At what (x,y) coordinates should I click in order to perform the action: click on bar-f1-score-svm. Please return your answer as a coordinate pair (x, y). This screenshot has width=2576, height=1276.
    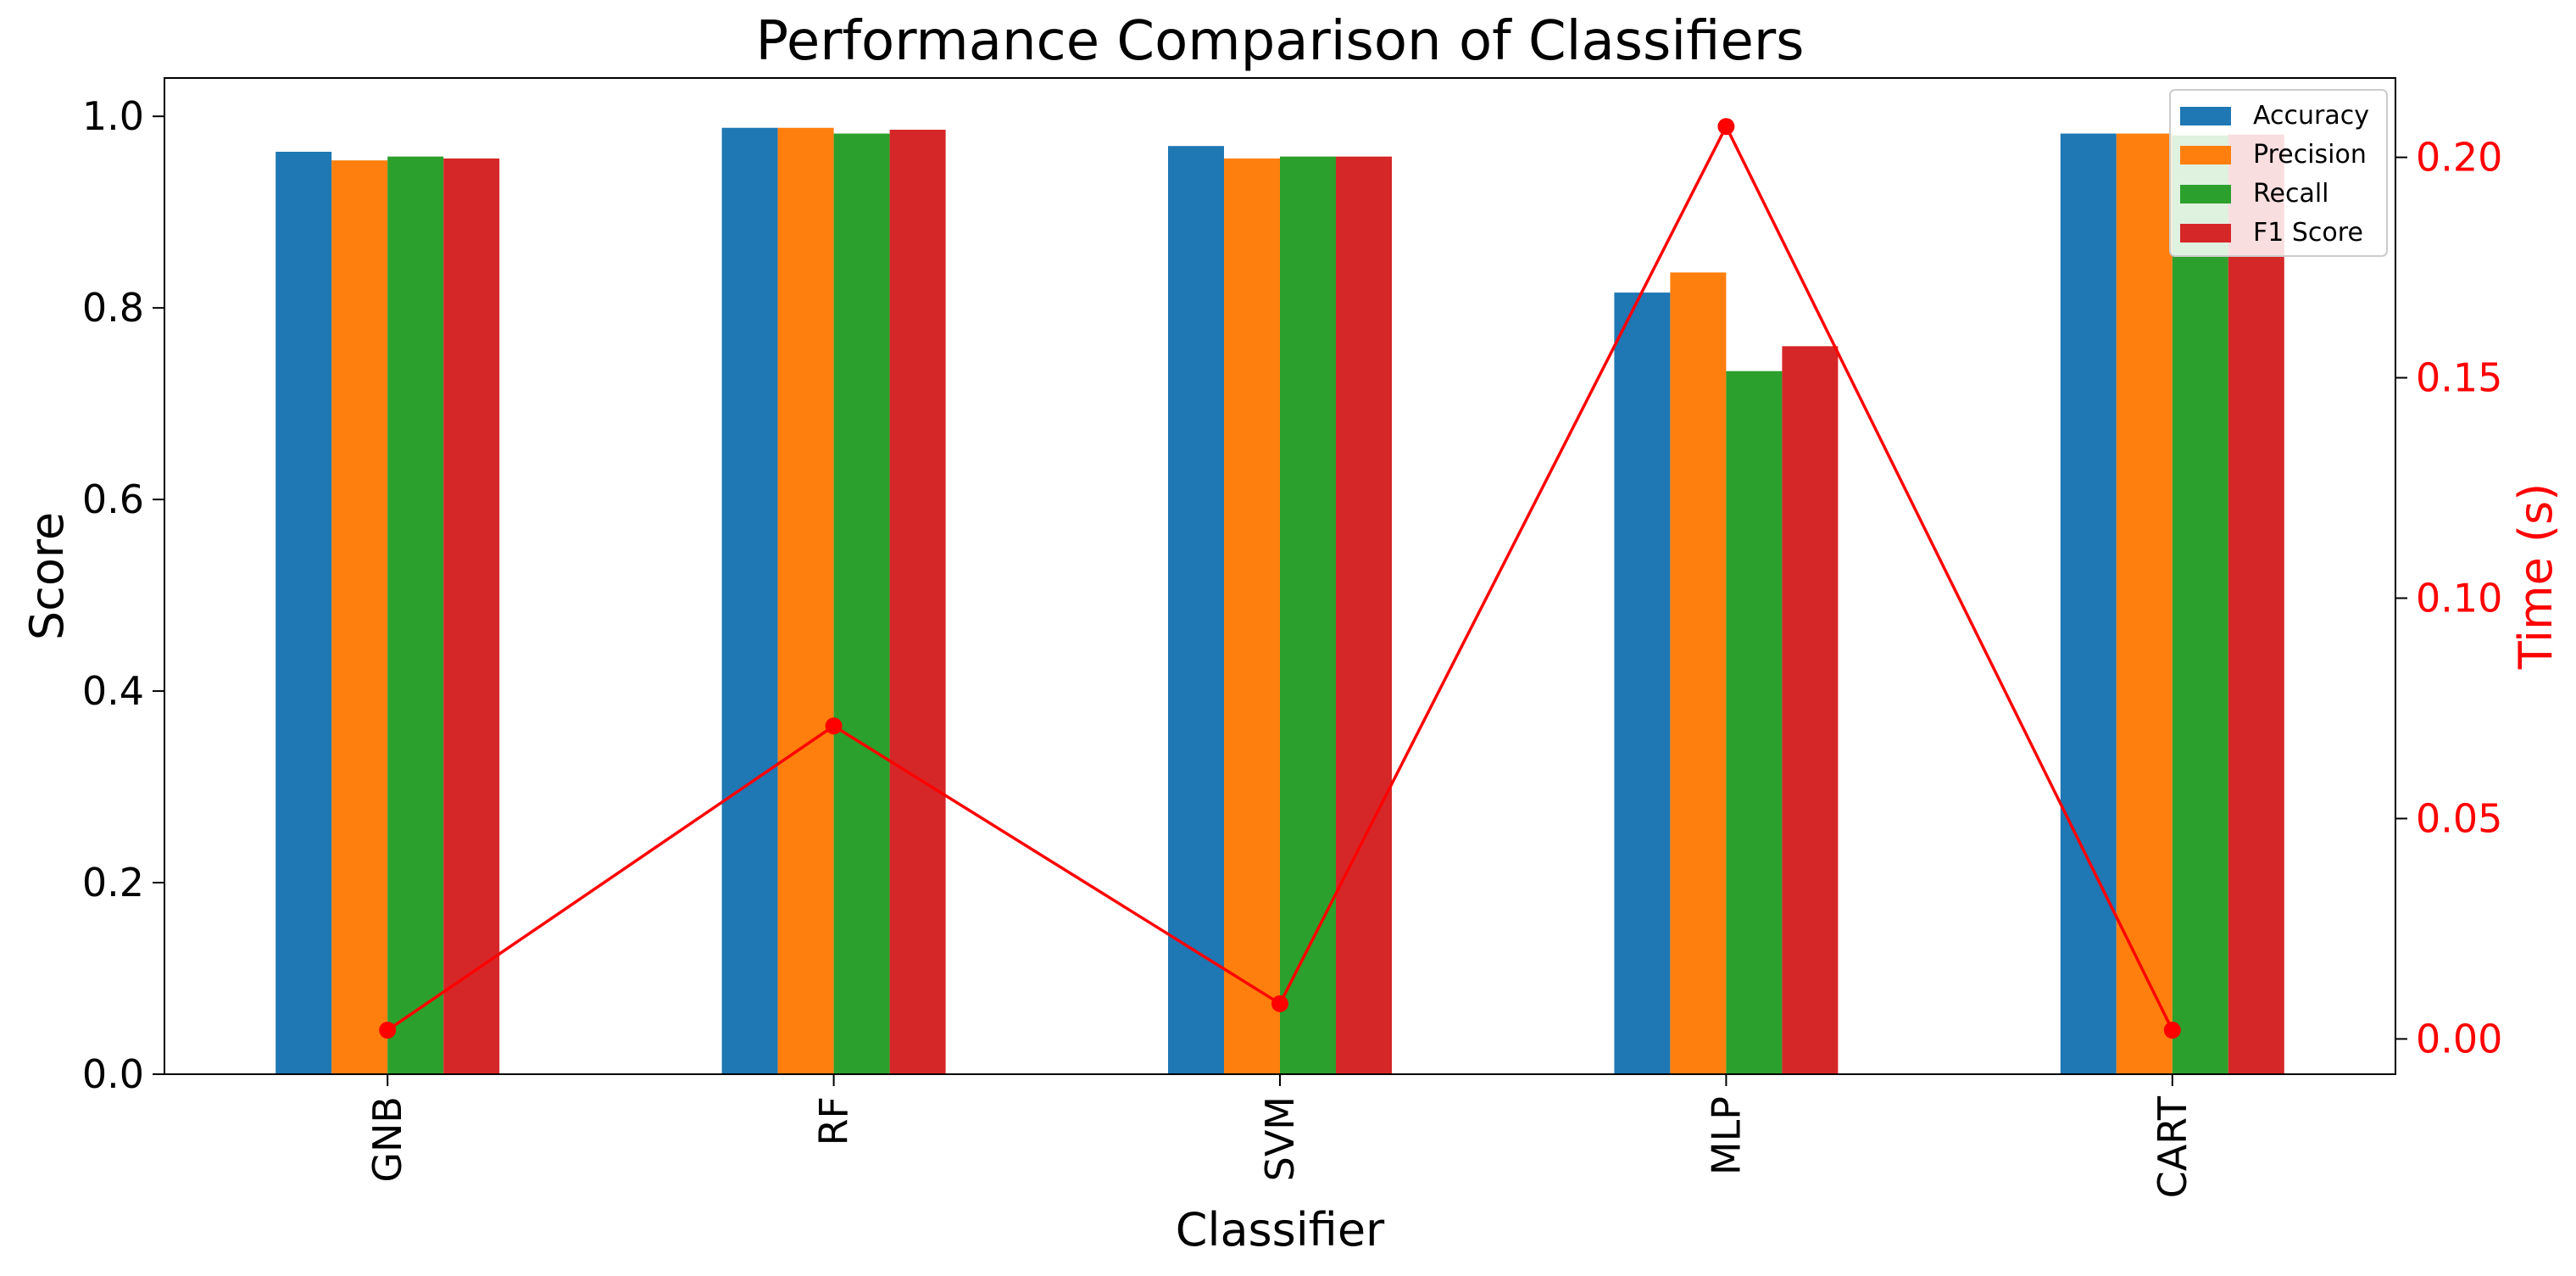
    Looking at the image, I should click on (1364, 615).